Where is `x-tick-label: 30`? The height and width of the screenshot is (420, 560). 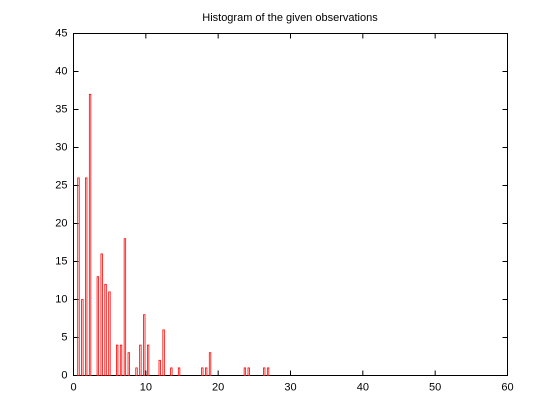 x-tick-label: 30 is located at coordinates (290, 387).